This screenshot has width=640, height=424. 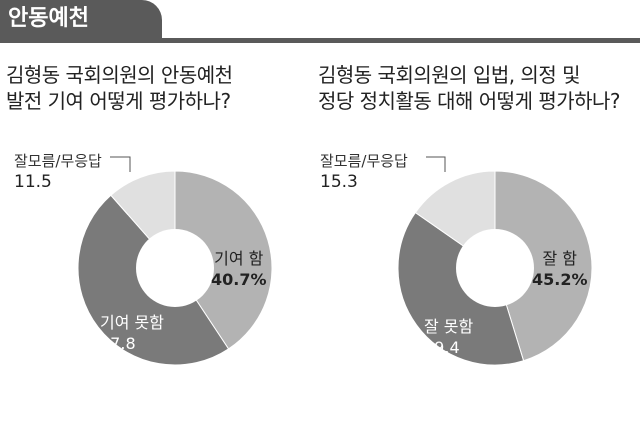 What do you see at coordinates (320, 40) in the screenshot?
I see `section-divider` at bounding box center [320, 40].